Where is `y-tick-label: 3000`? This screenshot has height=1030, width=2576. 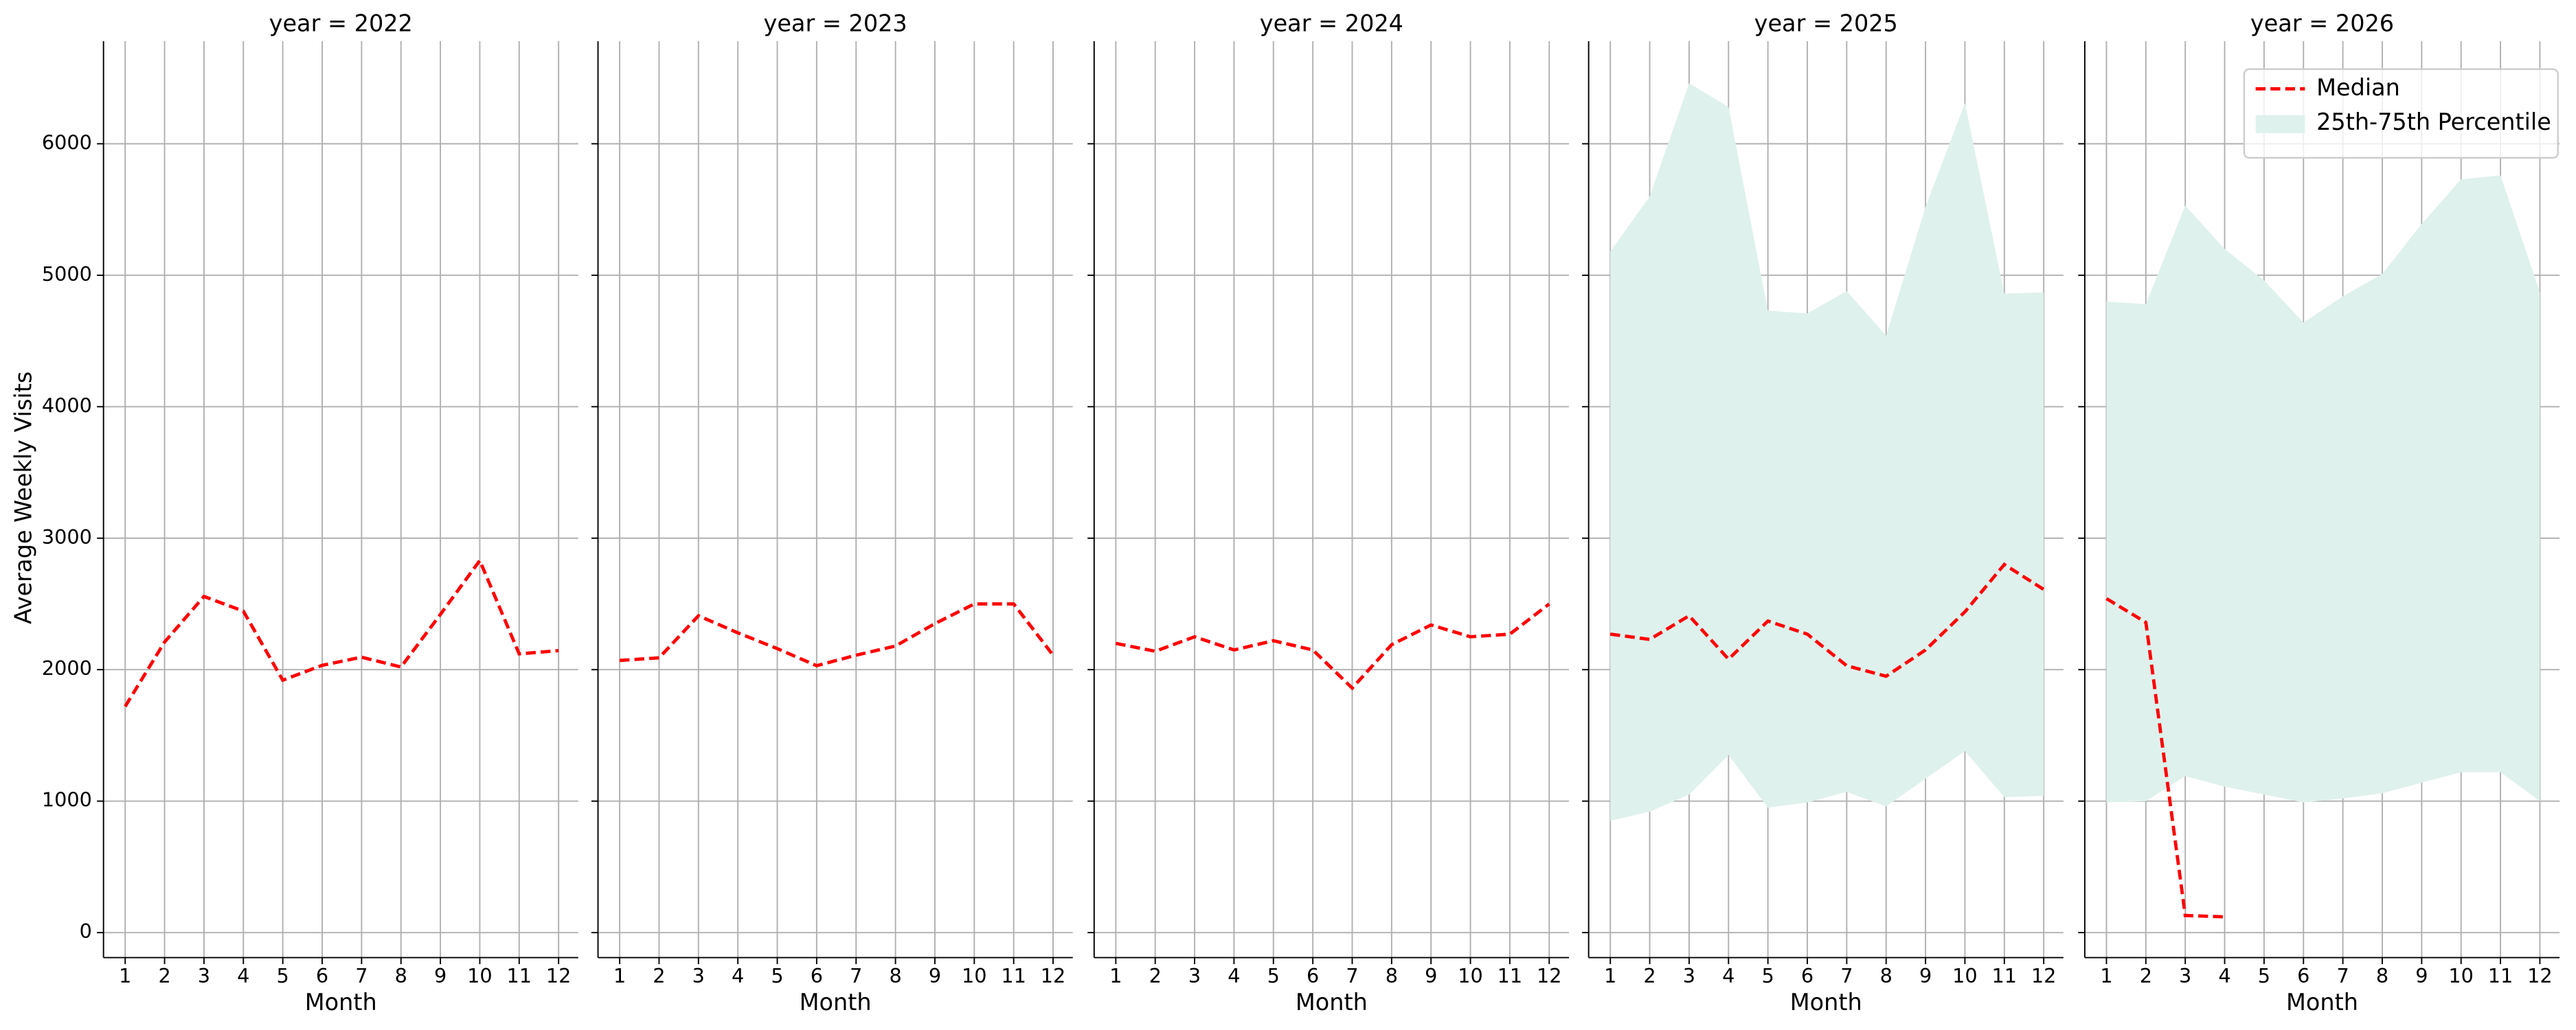 y-tick-label: 3000 is located at coordinates (67, 537).